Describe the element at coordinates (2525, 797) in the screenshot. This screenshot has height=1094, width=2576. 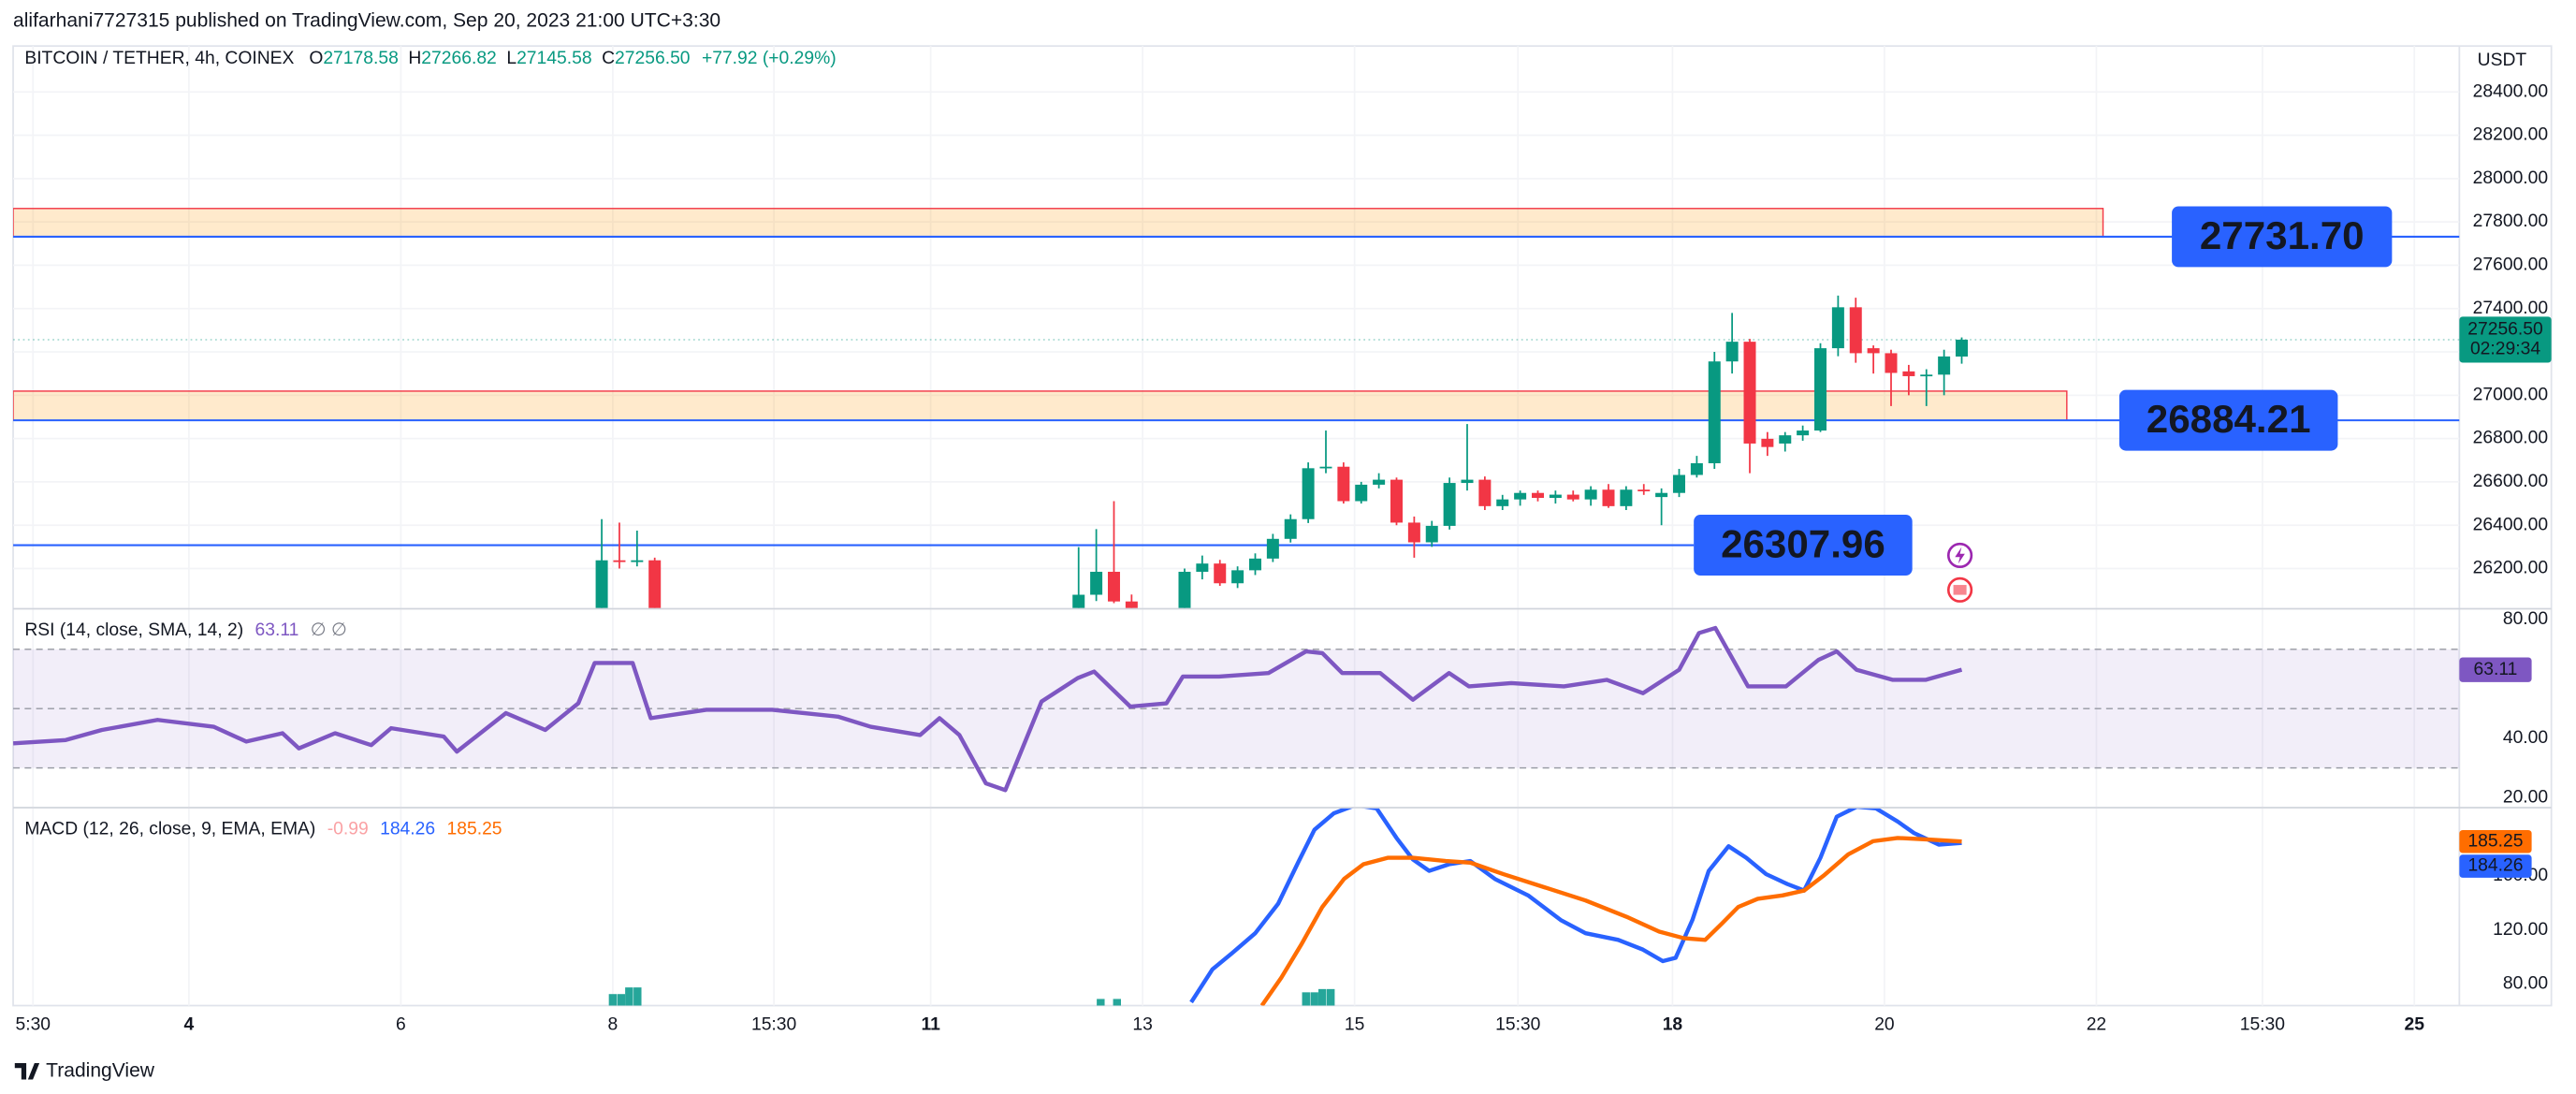
I see `y-tick-label: 20.00` at that location.